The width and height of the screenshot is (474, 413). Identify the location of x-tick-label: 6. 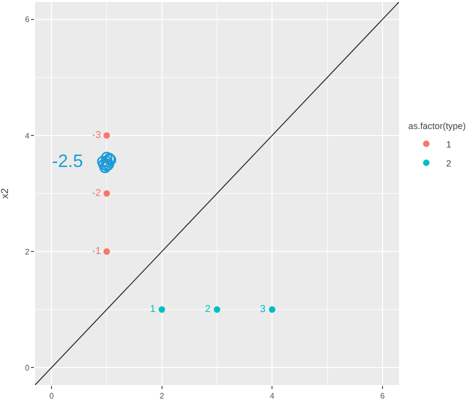
(383, 396).